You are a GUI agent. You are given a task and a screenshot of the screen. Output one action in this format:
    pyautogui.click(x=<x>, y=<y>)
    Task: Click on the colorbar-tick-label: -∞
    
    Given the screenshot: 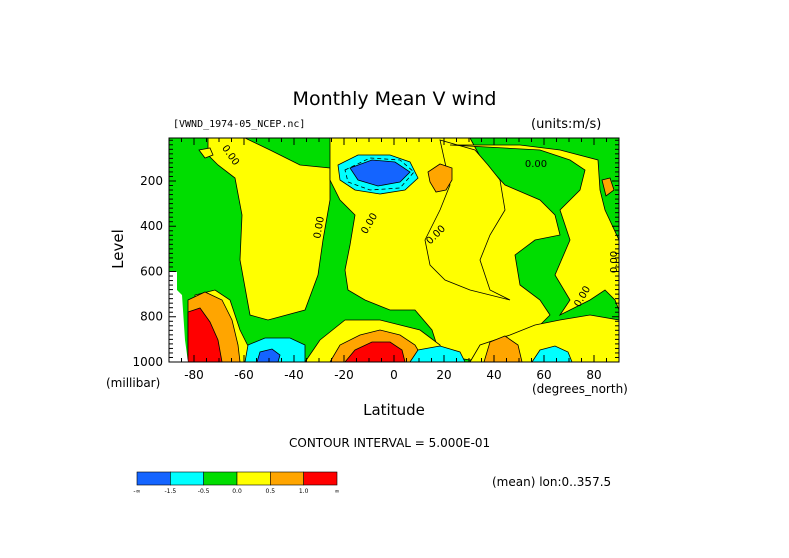 What is the action you would take?
    pyautogui.click(x=136, y=491)
    